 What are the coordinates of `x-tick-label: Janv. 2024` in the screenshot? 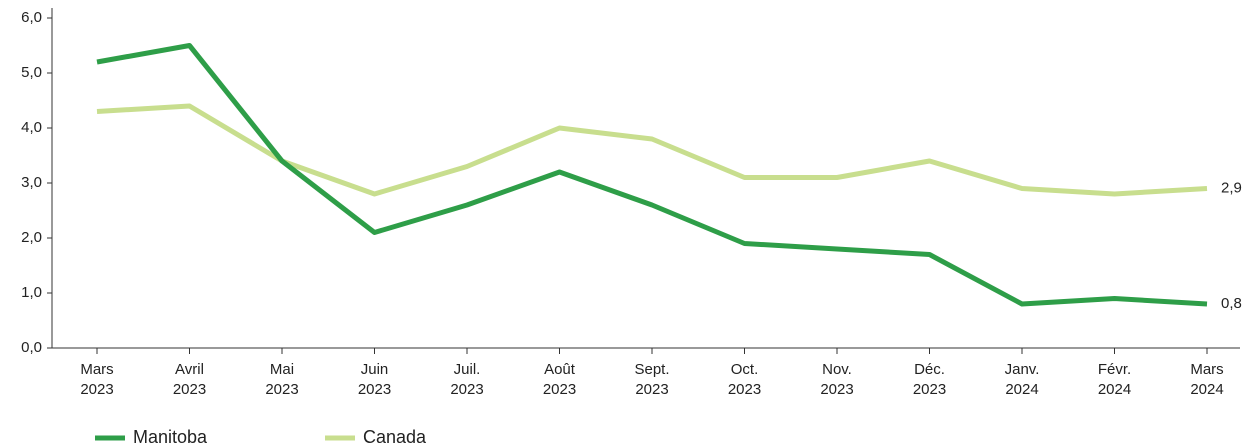 It's located at (1022, 379).